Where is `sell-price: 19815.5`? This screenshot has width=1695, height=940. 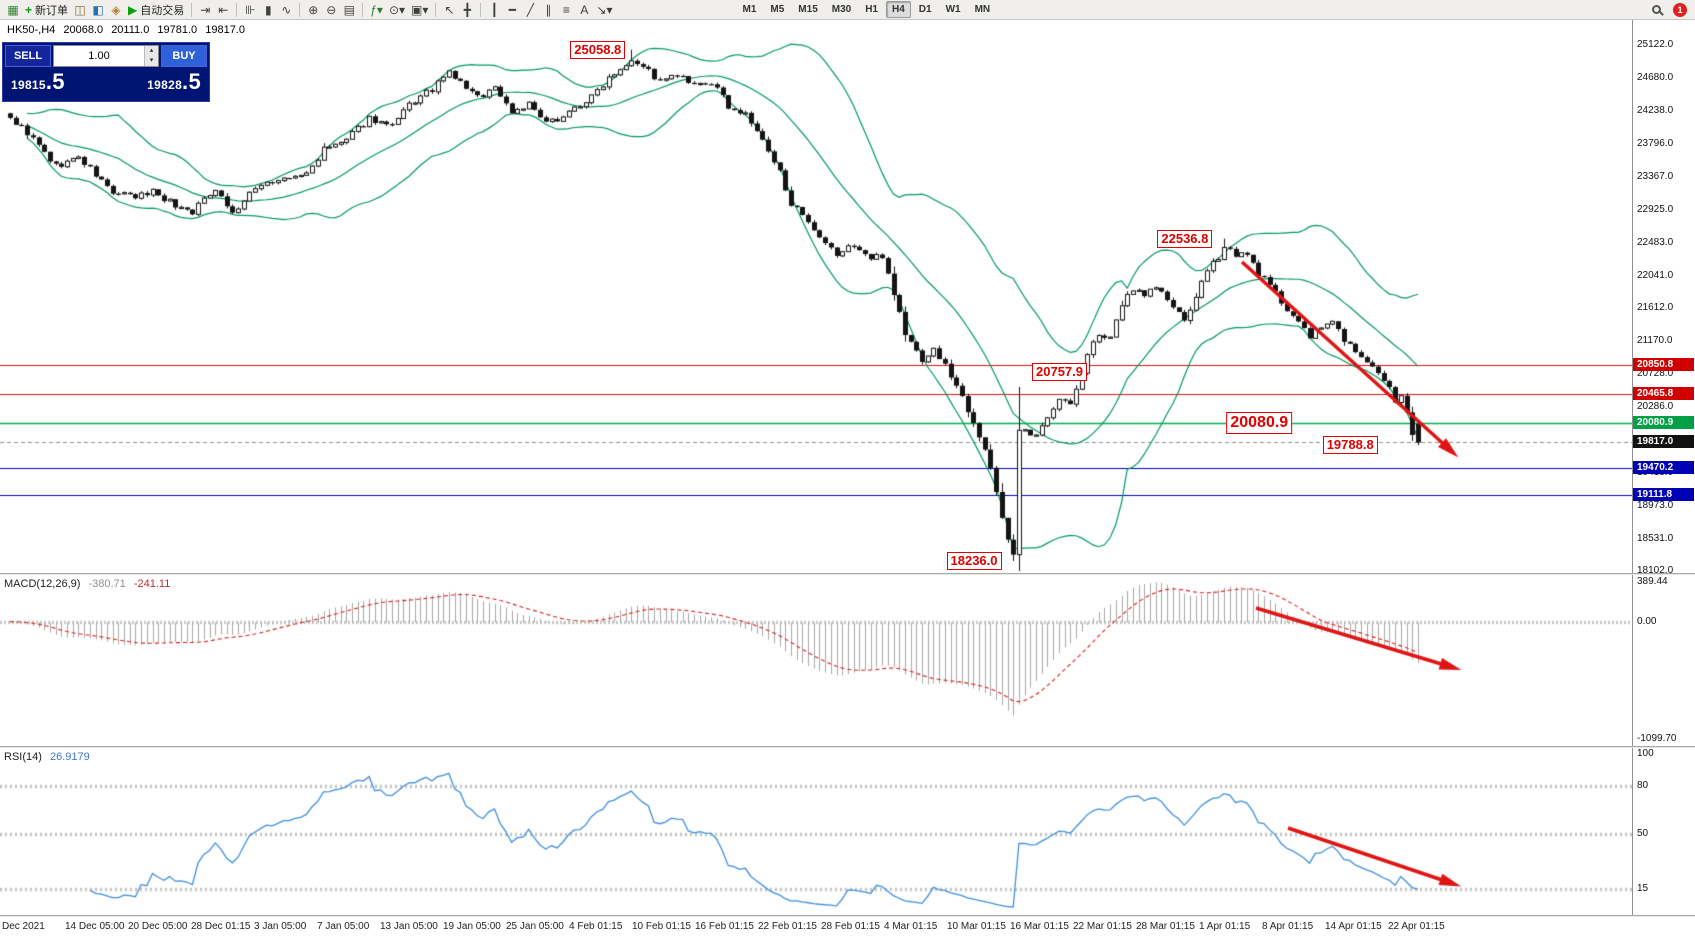 sell-price: 19815.5 is located at coordinates (38, 82).